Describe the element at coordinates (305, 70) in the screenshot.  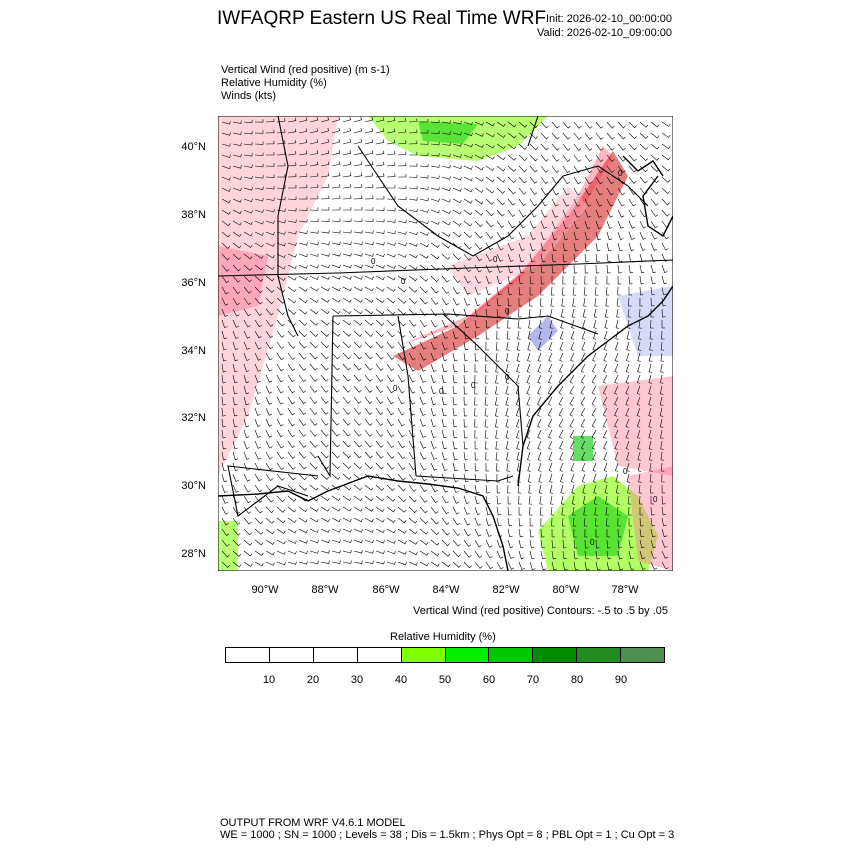
I see `field-vertical-wind: Vertical Wind (red positive) (m s-1)` at that location.